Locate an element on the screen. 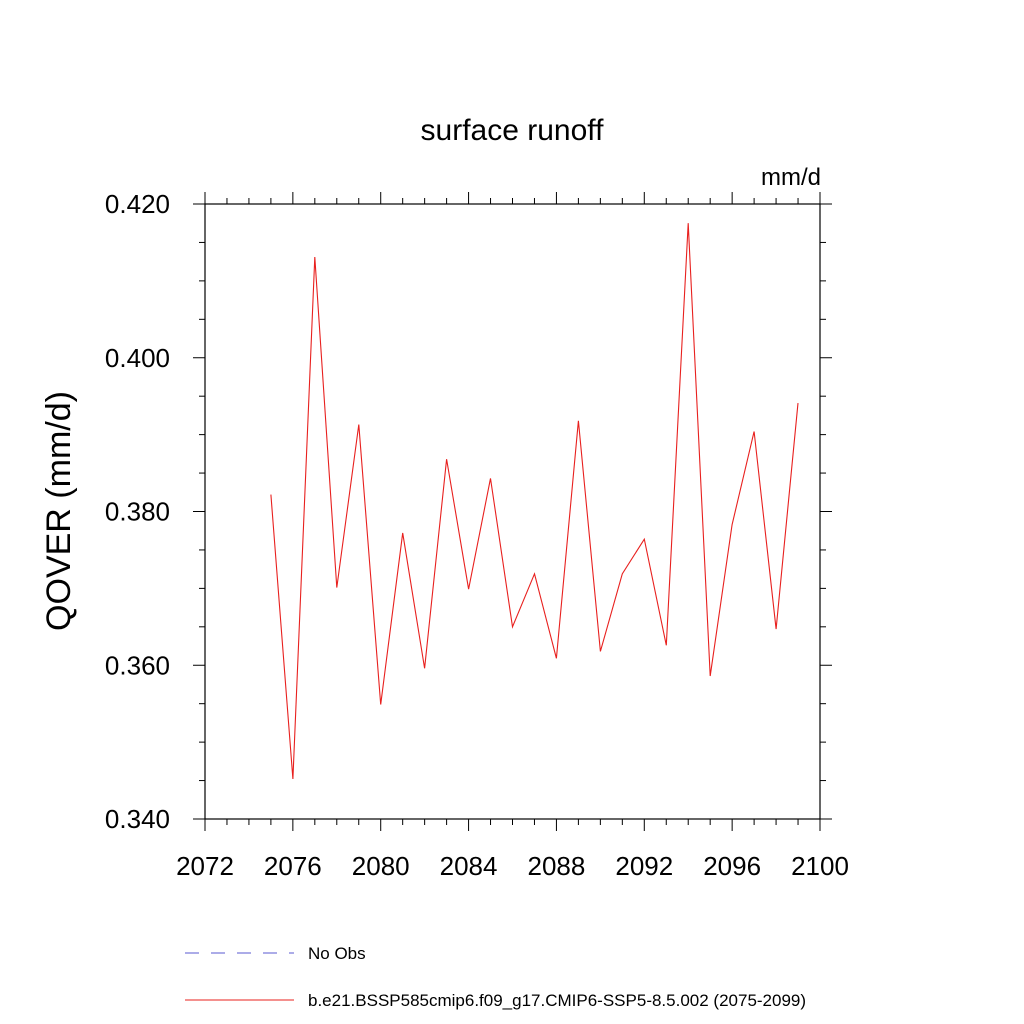 The width and height of the screenshot is (1024, 1024). y-tick-label: 0.420 is located at coordinates (137, 204).